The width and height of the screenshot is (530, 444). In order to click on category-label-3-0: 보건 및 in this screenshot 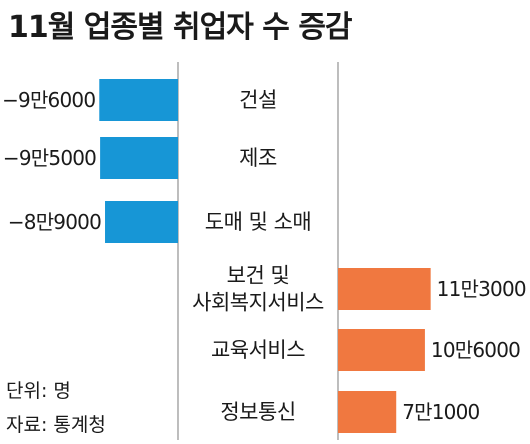, I will do `click(258, 276)`.